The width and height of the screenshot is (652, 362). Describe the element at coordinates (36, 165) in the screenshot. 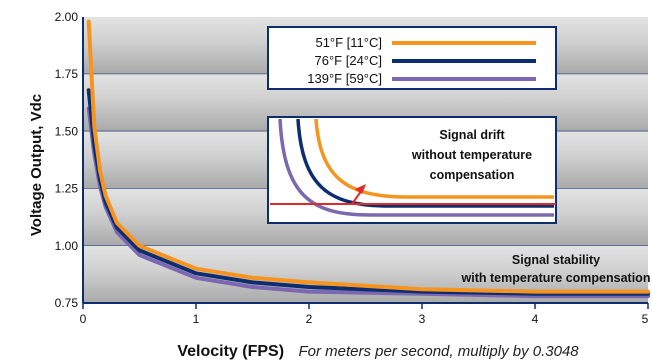

I see `y-axis-title: Voltage Output, Vdc` at that location.